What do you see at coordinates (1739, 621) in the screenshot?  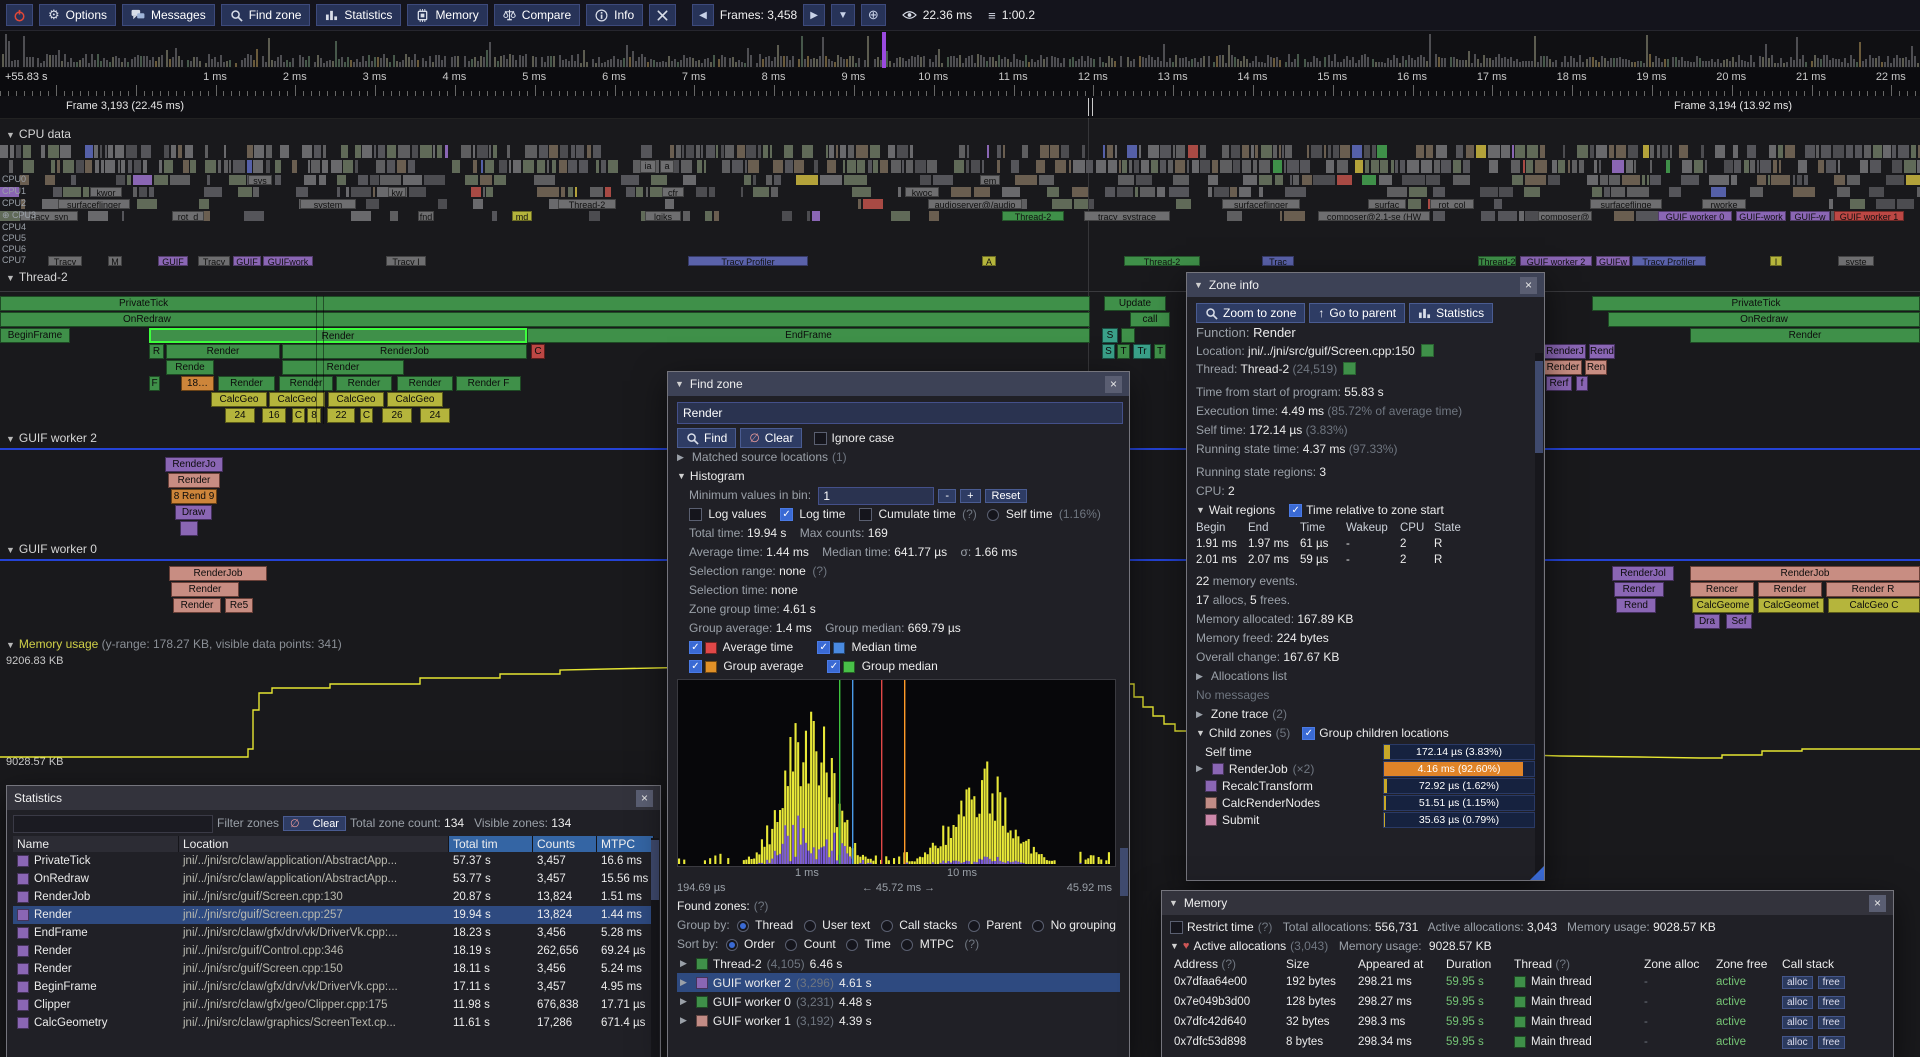 I see `guif0-zone-sef: Sef` at bounding box center [1739, 621].